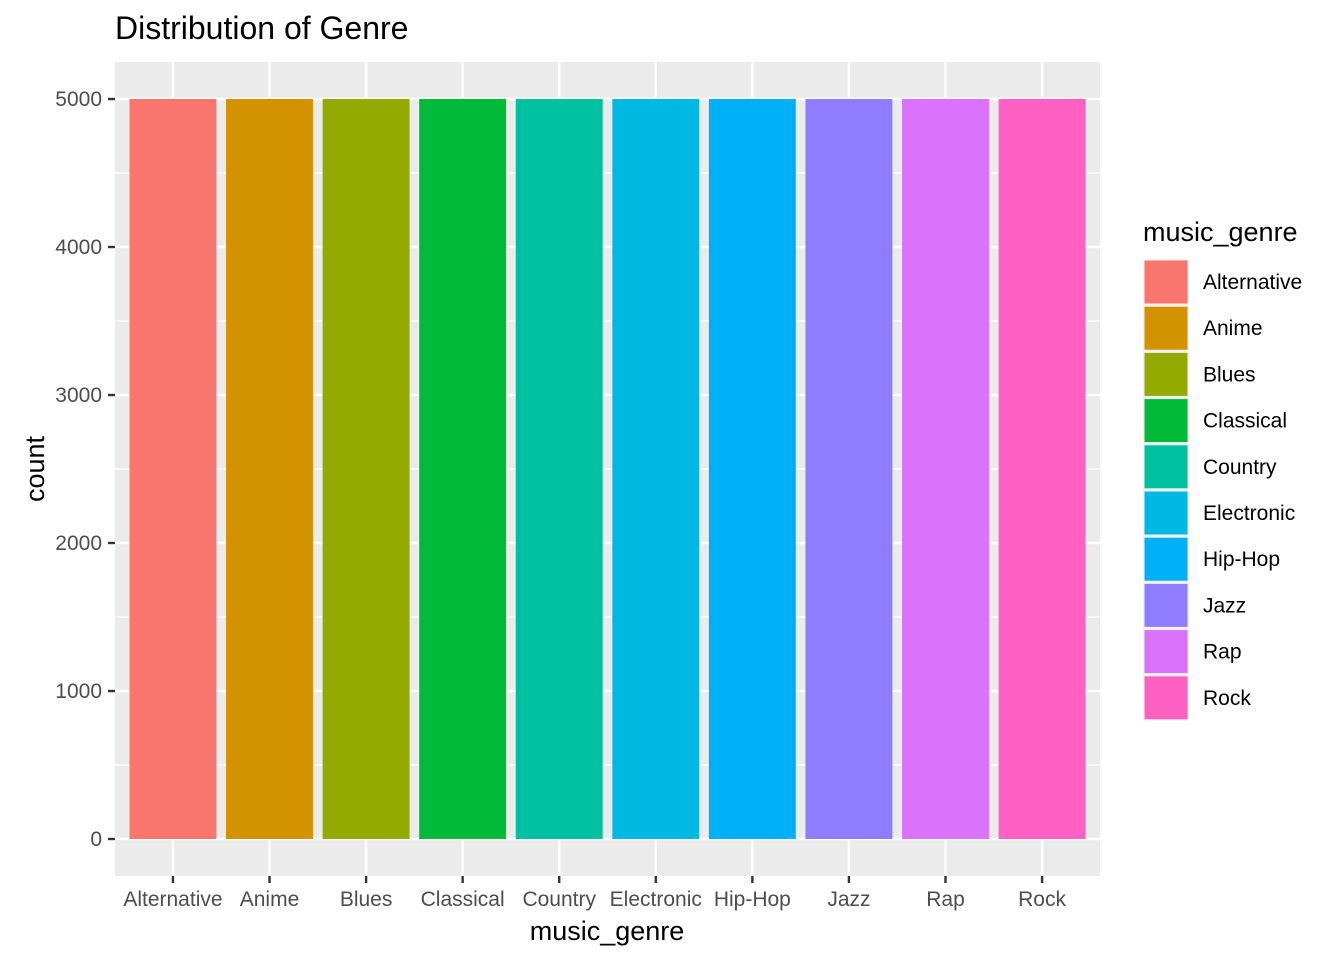 This screenshot has height=960, width=1344. I want to click on x-tick-label: Blues, so click(366, 899).